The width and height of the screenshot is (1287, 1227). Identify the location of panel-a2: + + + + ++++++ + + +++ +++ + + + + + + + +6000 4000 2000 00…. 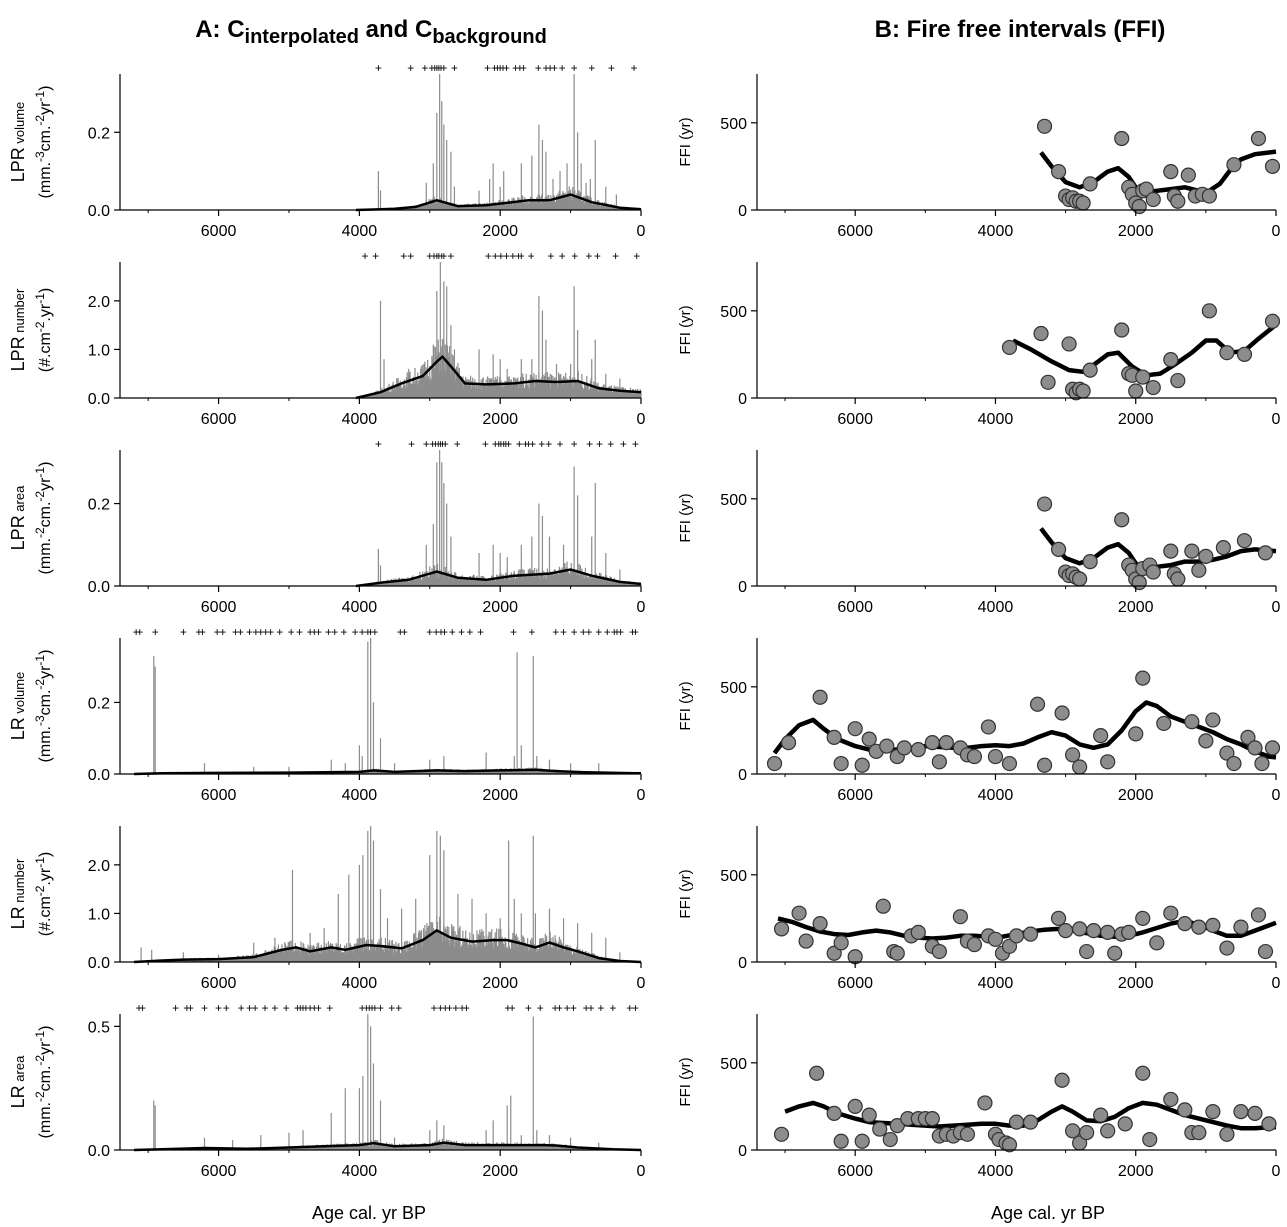
(327, 338).